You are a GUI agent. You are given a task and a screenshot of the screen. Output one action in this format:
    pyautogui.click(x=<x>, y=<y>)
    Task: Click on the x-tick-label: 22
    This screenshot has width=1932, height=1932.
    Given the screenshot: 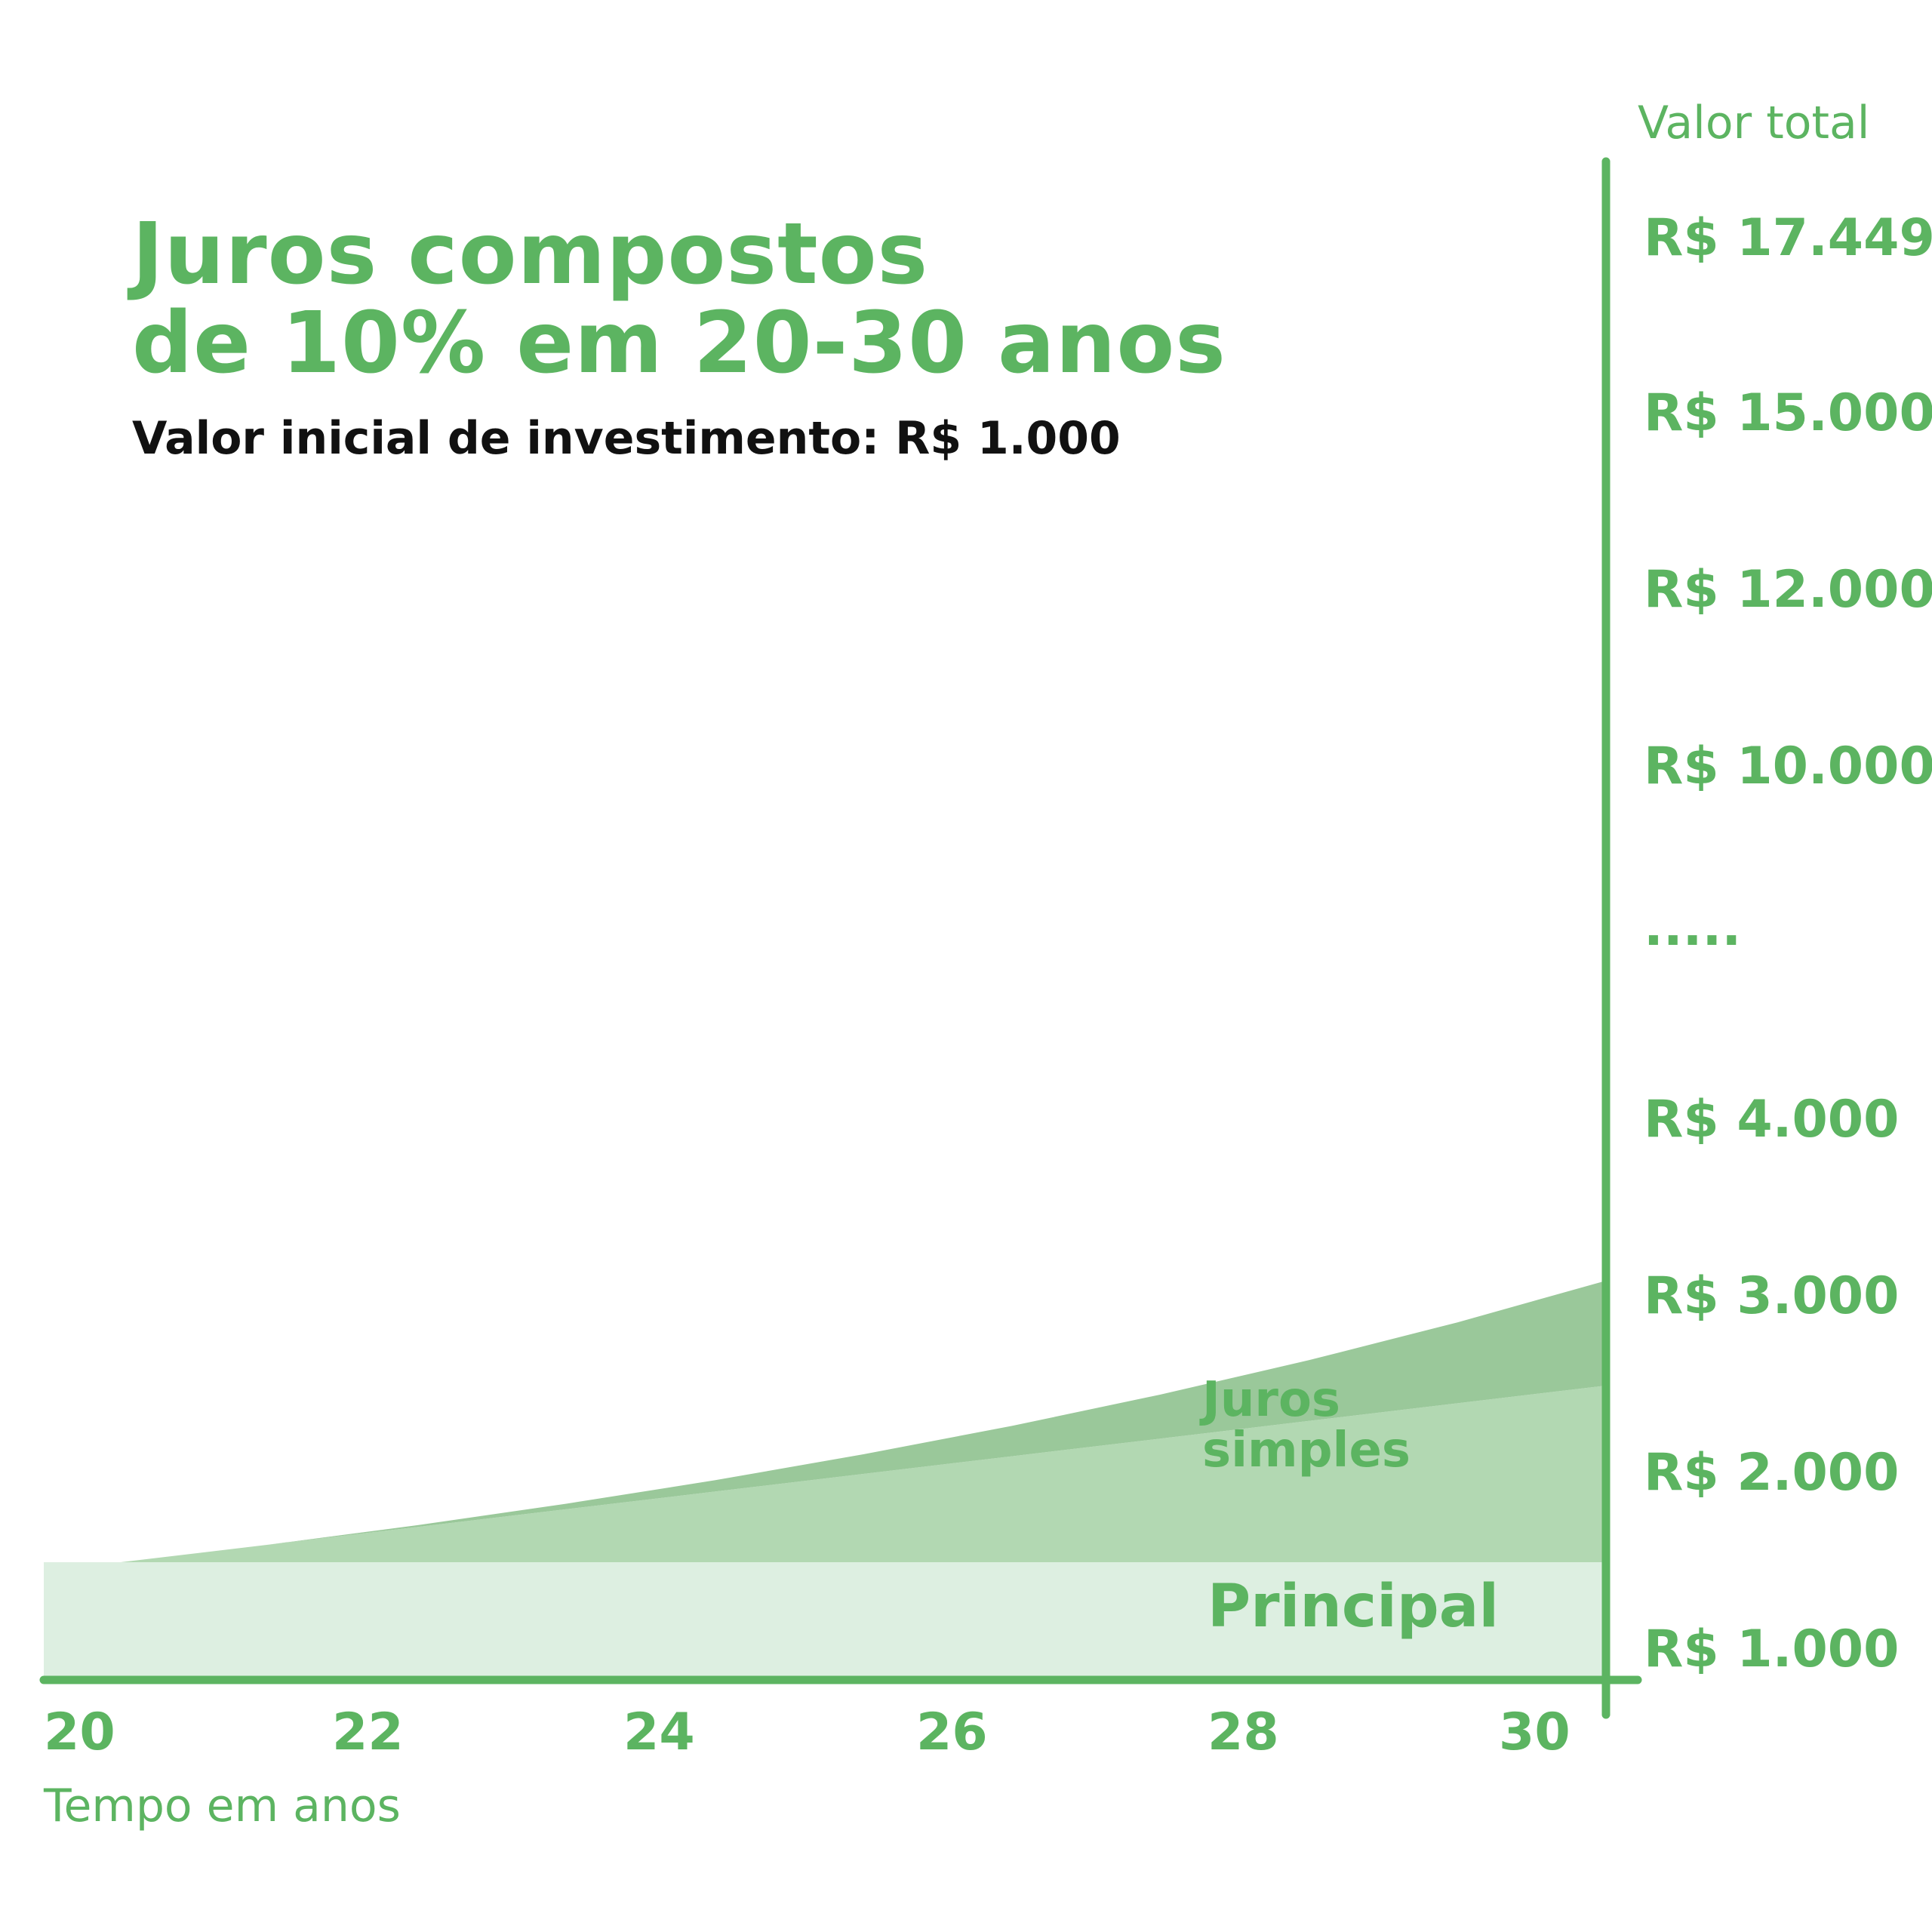 What is the action you would take?
    pyautogui.click(x=368, y=1732)
    